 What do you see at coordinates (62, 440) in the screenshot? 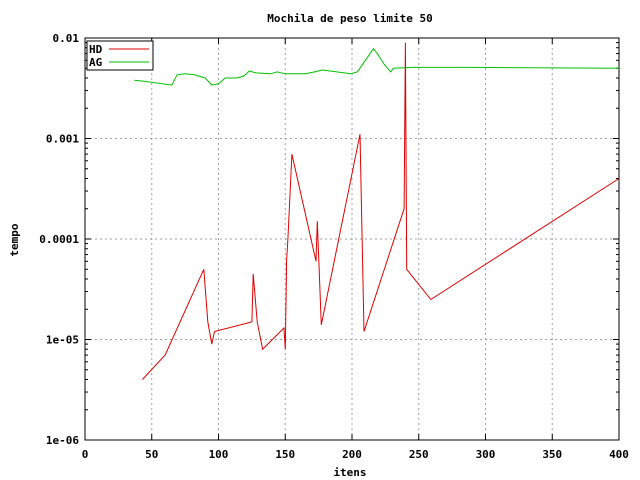
I see `y-tick-label: 1e-06` at bounding box center [62, 440].